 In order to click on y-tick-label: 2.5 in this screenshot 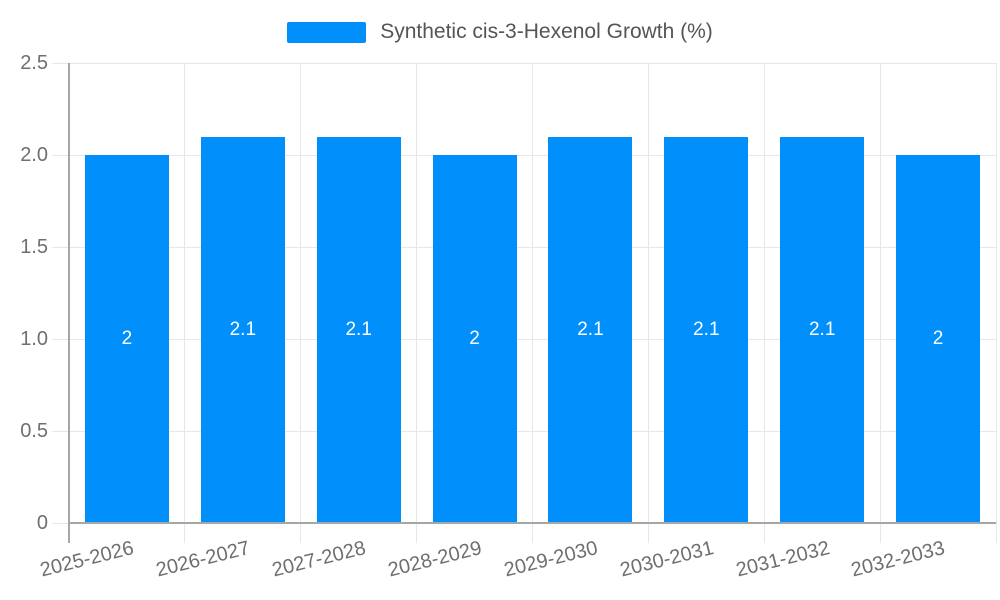, I will do `click(34, 63)`.